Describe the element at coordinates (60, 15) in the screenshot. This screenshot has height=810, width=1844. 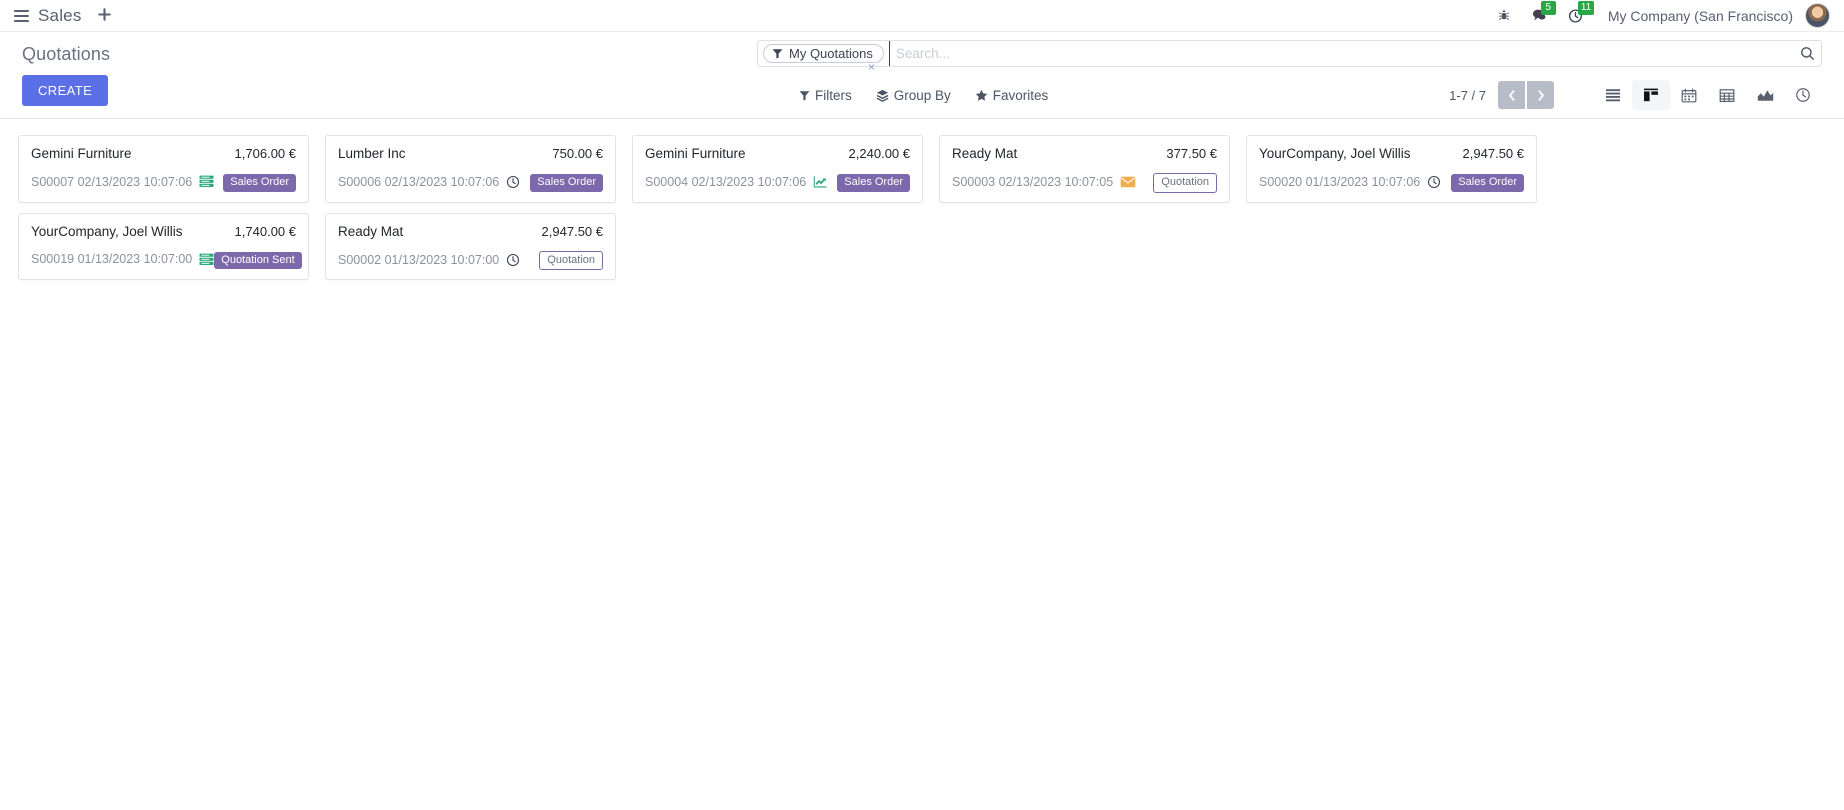
I see `app-name: Sales` at that location.